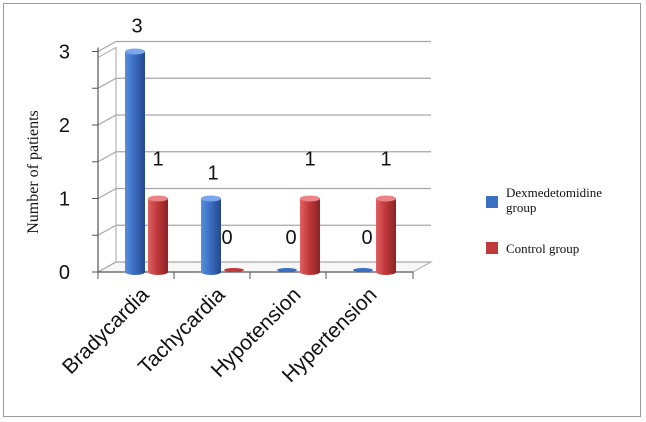  What do you see at coordinates (64, 53) in the screenshot?
I see `y-tick-label: 3` at bounding box center [64, 53].